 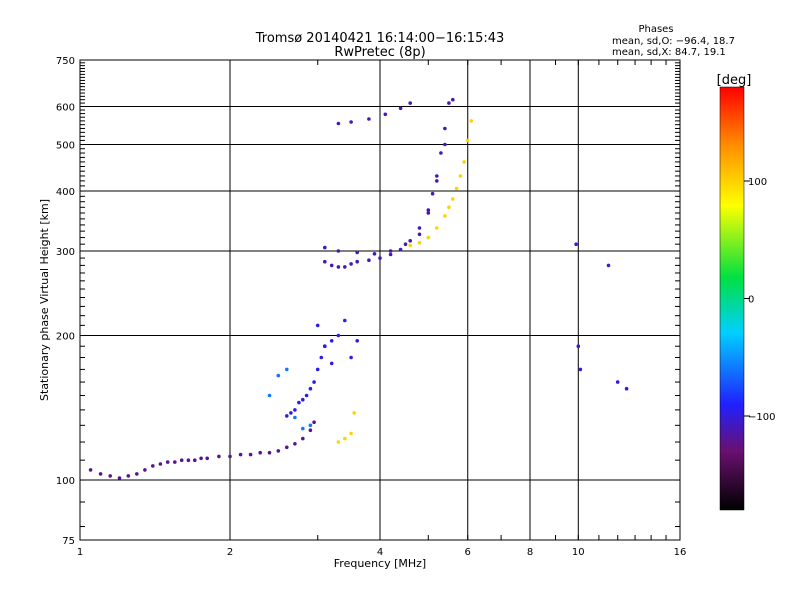 I want to click on y-tick-label: 400, so click(x=65, y=192).